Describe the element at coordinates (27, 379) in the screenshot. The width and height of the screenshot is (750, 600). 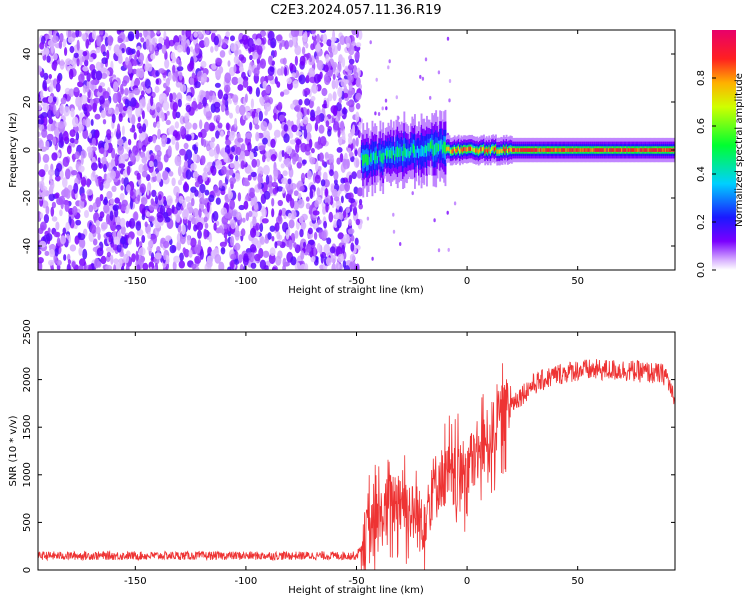
I see `snr-y-tick-label: 2000` at that location.